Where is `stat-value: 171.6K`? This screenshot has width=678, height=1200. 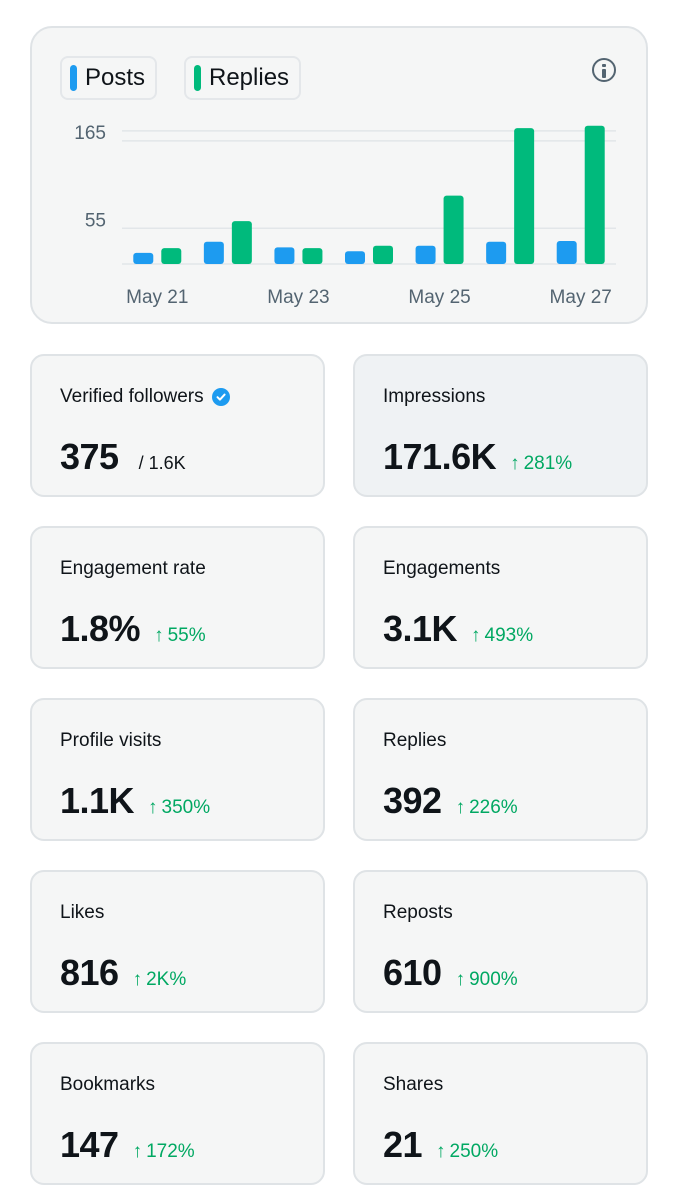 stat-value: 171.6K is located at coordinates (440, 456).